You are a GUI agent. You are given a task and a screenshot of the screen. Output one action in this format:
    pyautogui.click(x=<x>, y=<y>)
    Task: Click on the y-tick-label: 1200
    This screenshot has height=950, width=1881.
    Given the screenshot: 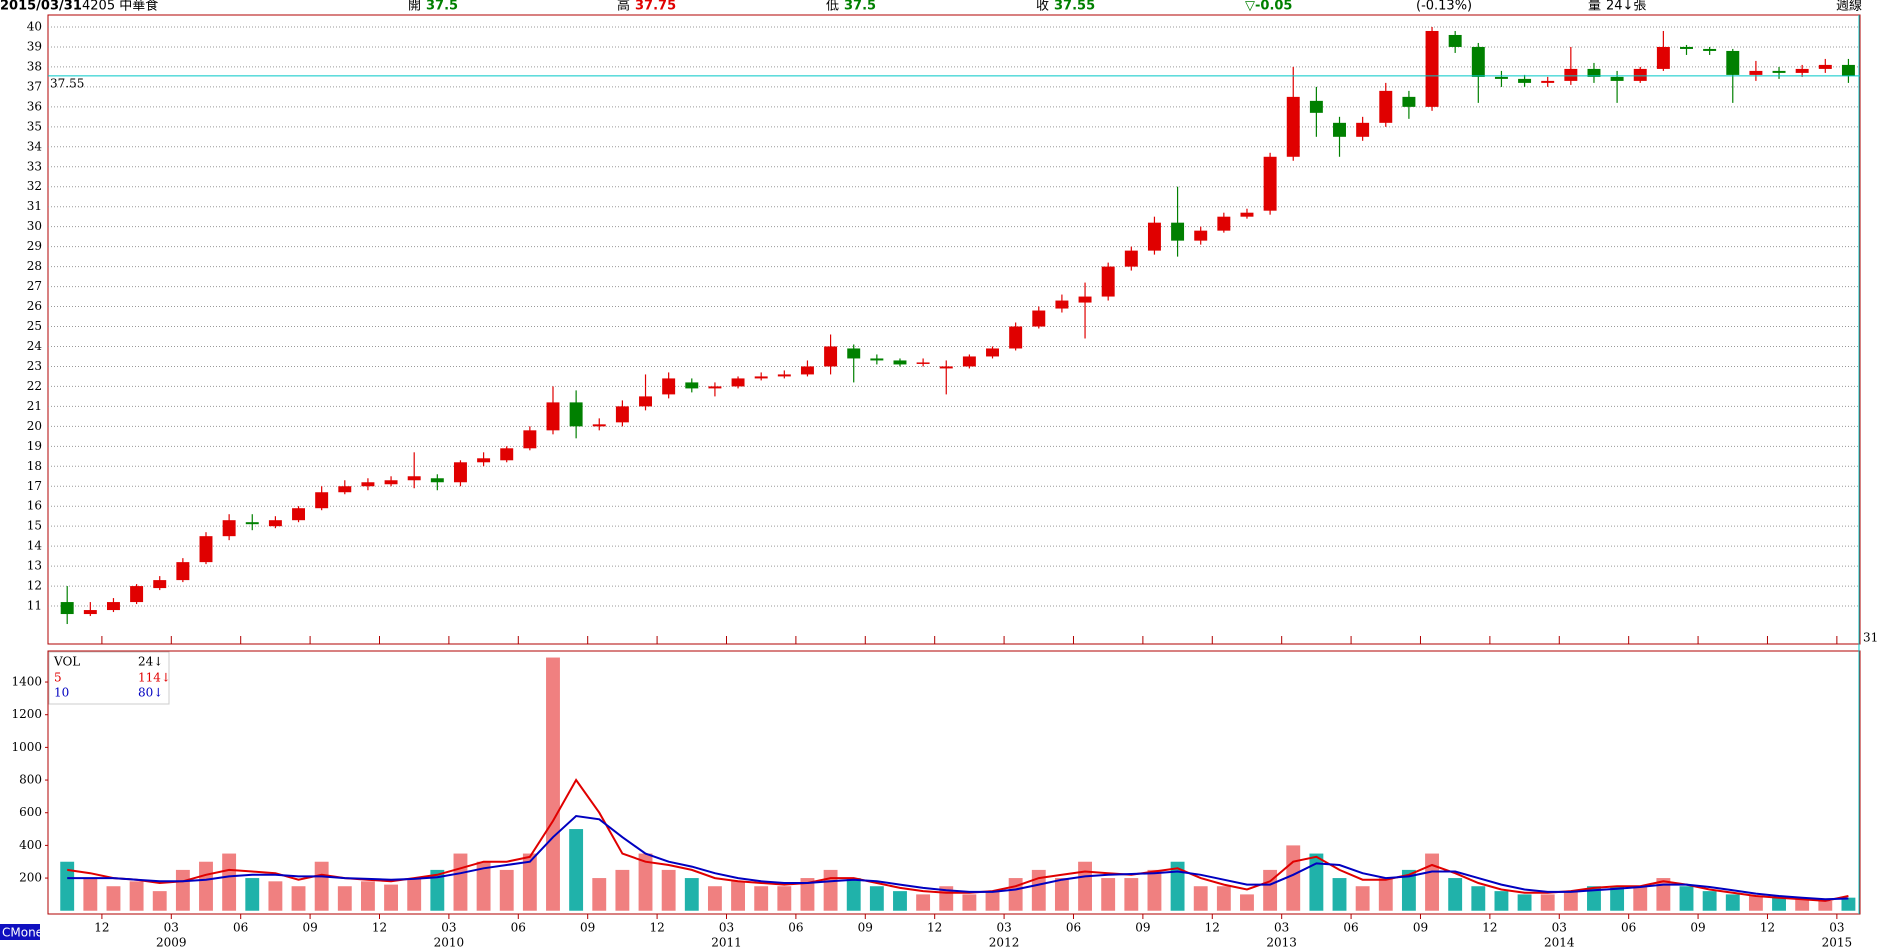 What is the action you would take?
    pyautogui.click(x=26, y=714)
    